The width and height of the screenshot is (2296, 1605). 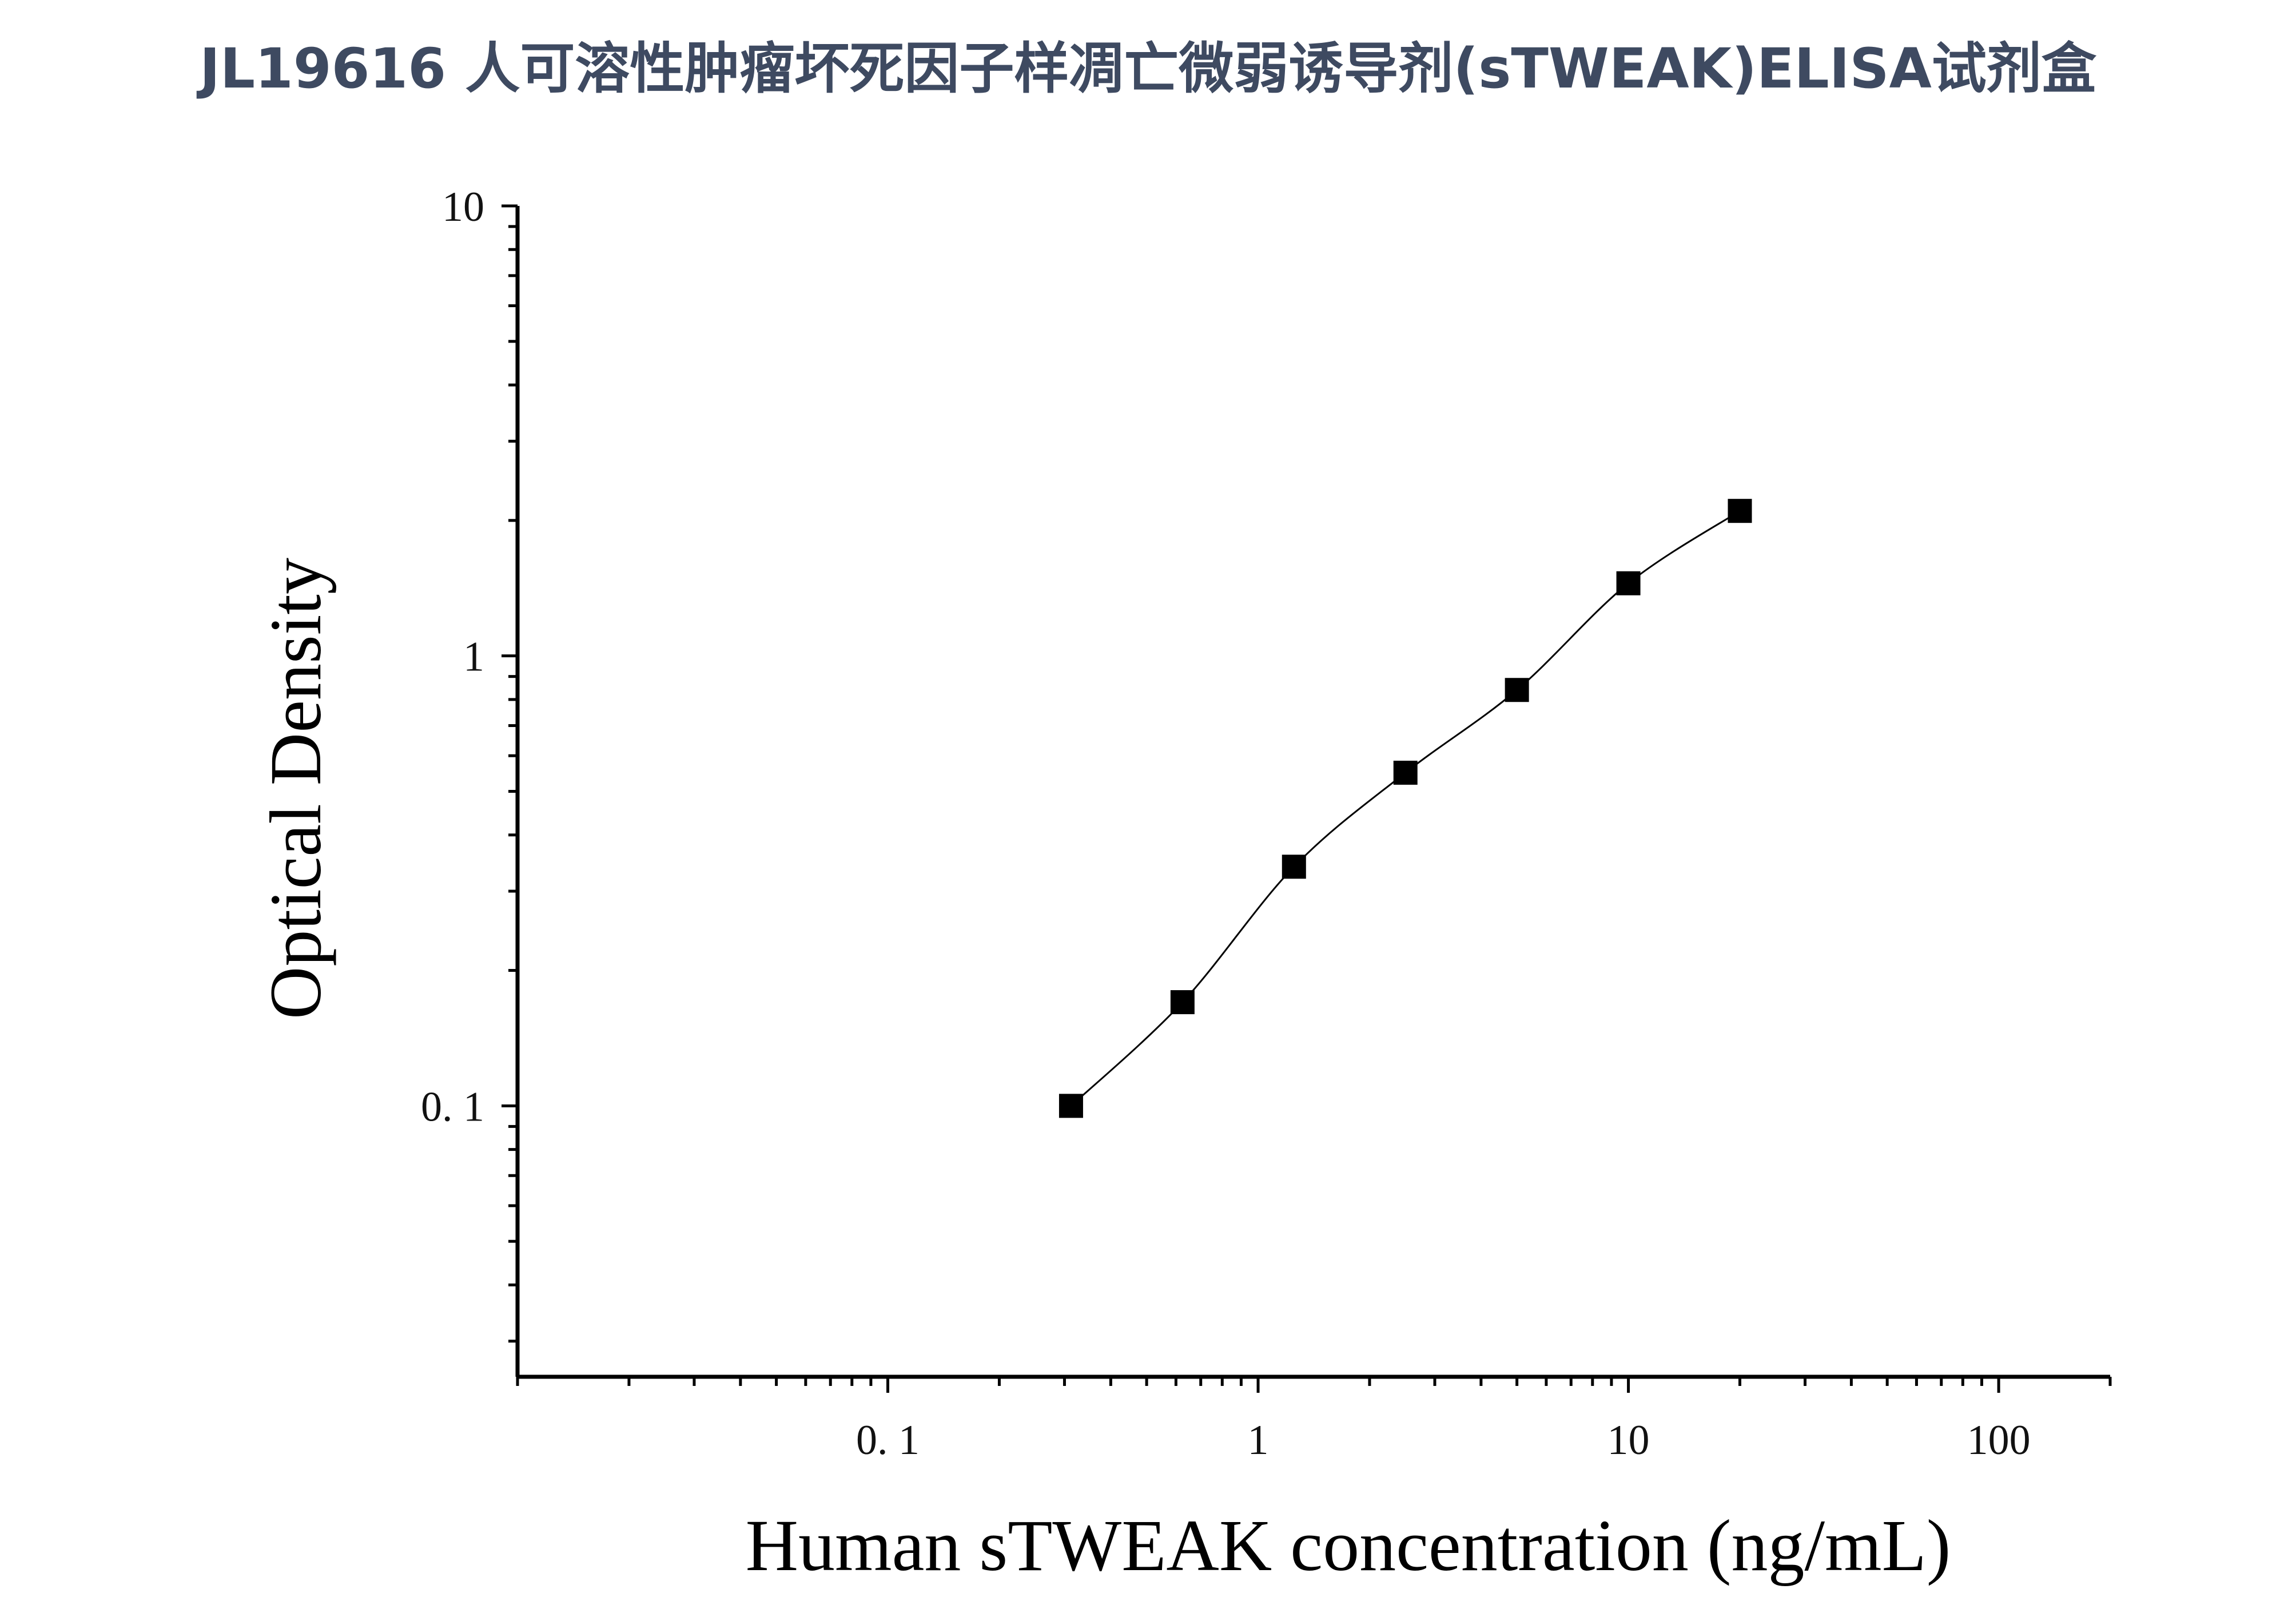 What do you see at coordinates (888, 1440) in the screenshot?
I see `x-tick-label: 0. 1` at bounding box center [888, 1440].